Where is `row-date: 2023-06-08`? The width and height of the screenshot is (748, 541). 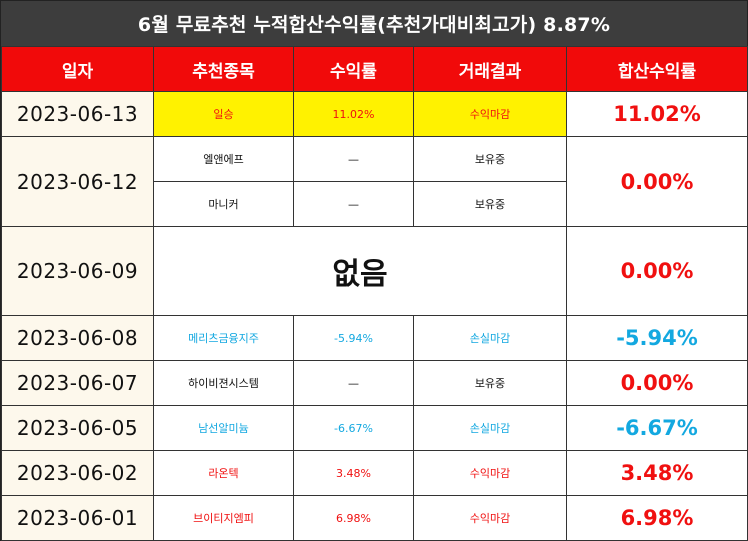 row-date: 2023-06-08 is located at coordinates (77, 338).